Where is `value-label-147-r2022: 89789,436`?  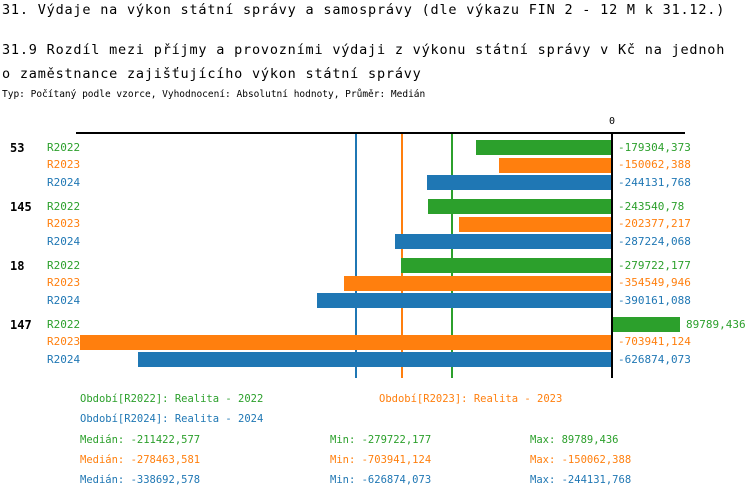
value-label-147-r2022: 89789,436 is located at coordinates (716, 324).